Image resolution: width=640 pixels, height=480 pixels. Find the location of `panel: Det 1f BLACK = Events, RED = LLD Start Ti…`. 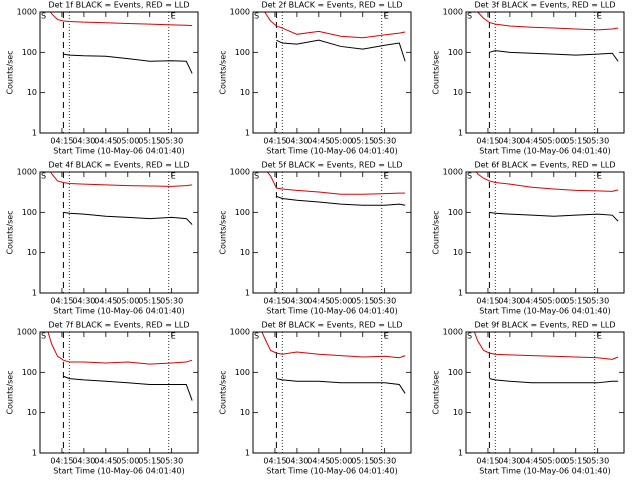

panel: Det 1f BLACK = Events, RED = LLD Start Ti… is located at coordinates (102, 78).